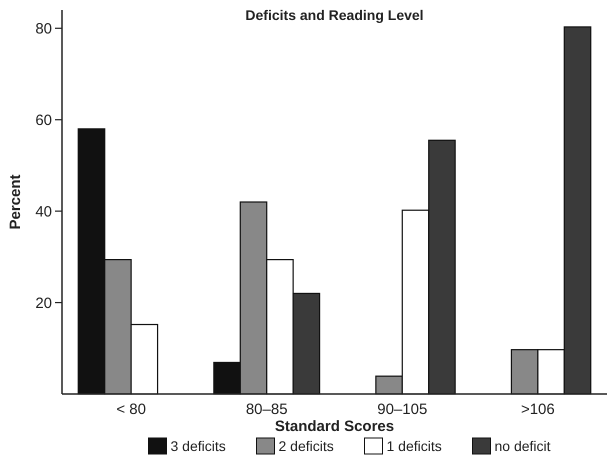  Describe the element at coordinates (334, 426) in the screenshot. I see `x-axis-title: Standard Scores` at that location.